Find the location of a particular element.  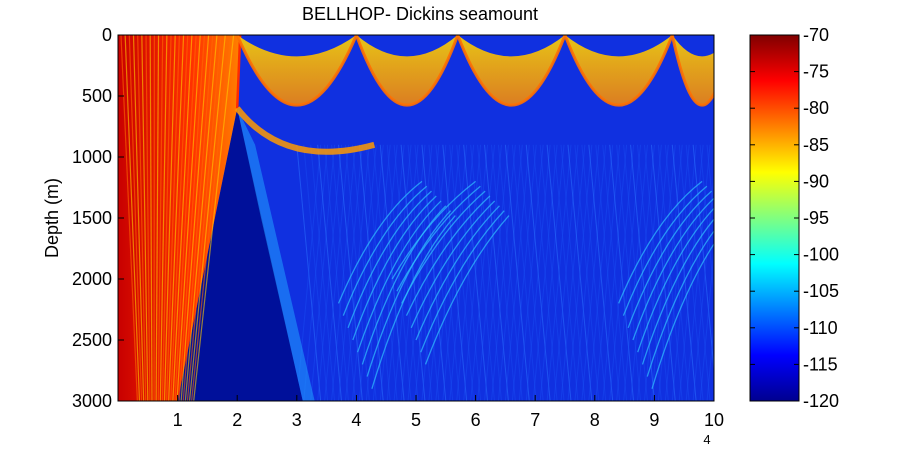

direct-path-zone is located at coordinates (180, 218).